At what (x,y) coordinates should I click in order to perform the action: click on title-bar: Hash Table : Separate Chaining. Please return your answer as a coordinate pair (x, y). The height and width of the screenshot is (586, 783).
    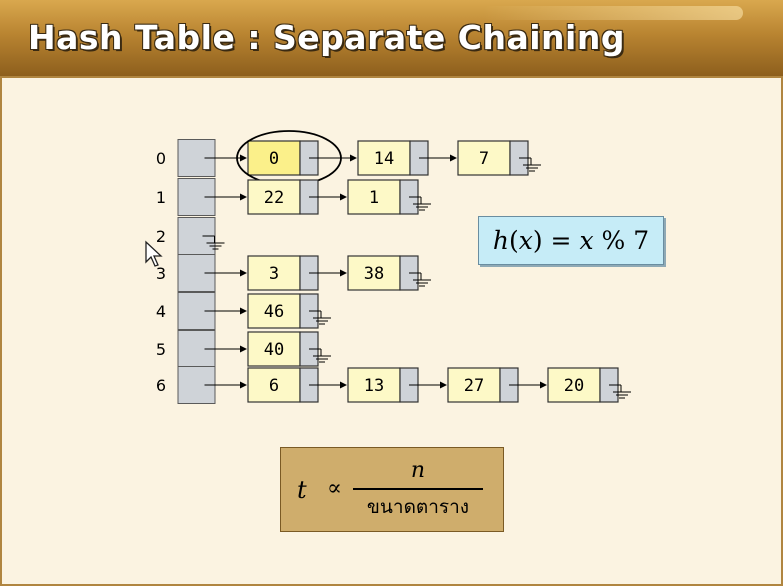
    Looking at the image, I should click on (391, 38).